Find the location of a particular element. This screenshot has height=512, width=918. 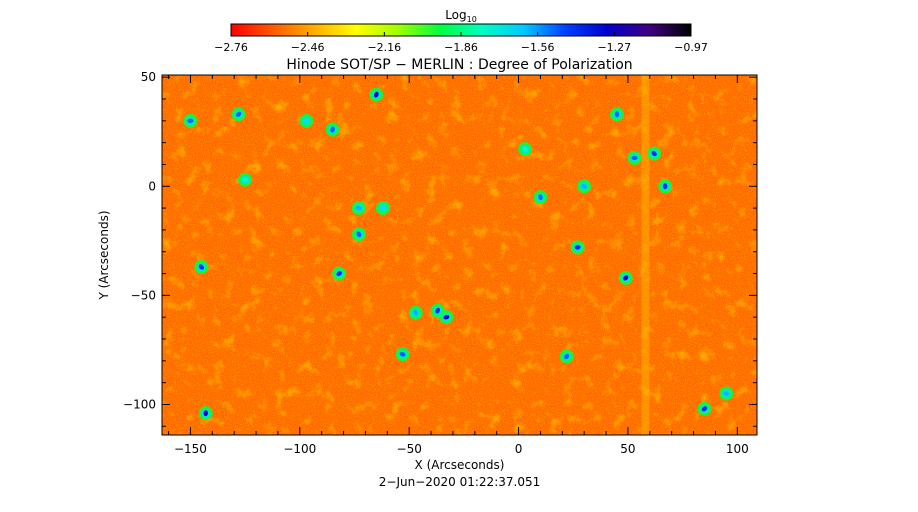

colorbar-tick-label: −1.56 is located at coordinates (538, 47).